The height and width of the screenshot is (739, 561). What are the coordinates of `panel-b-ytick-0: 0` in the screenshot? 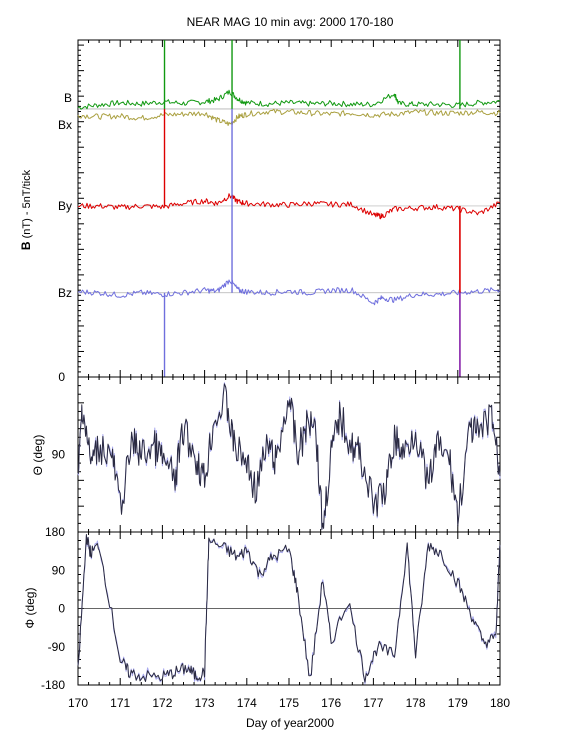 It's located at (61, 377).